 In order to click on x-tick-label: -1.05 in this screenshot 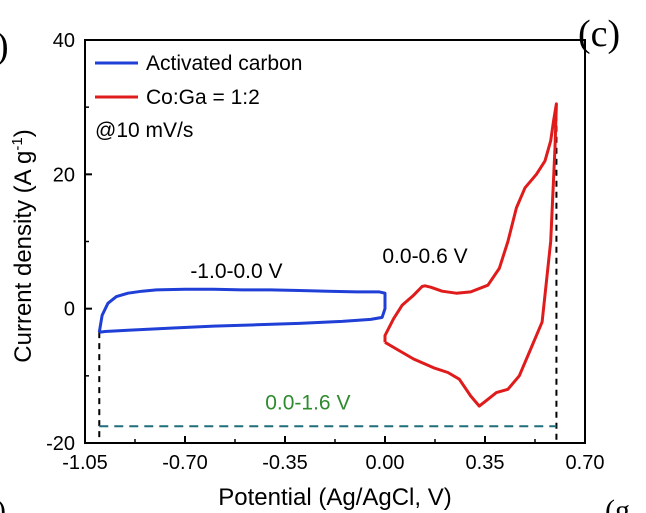, I will do `click(85, 463)`.